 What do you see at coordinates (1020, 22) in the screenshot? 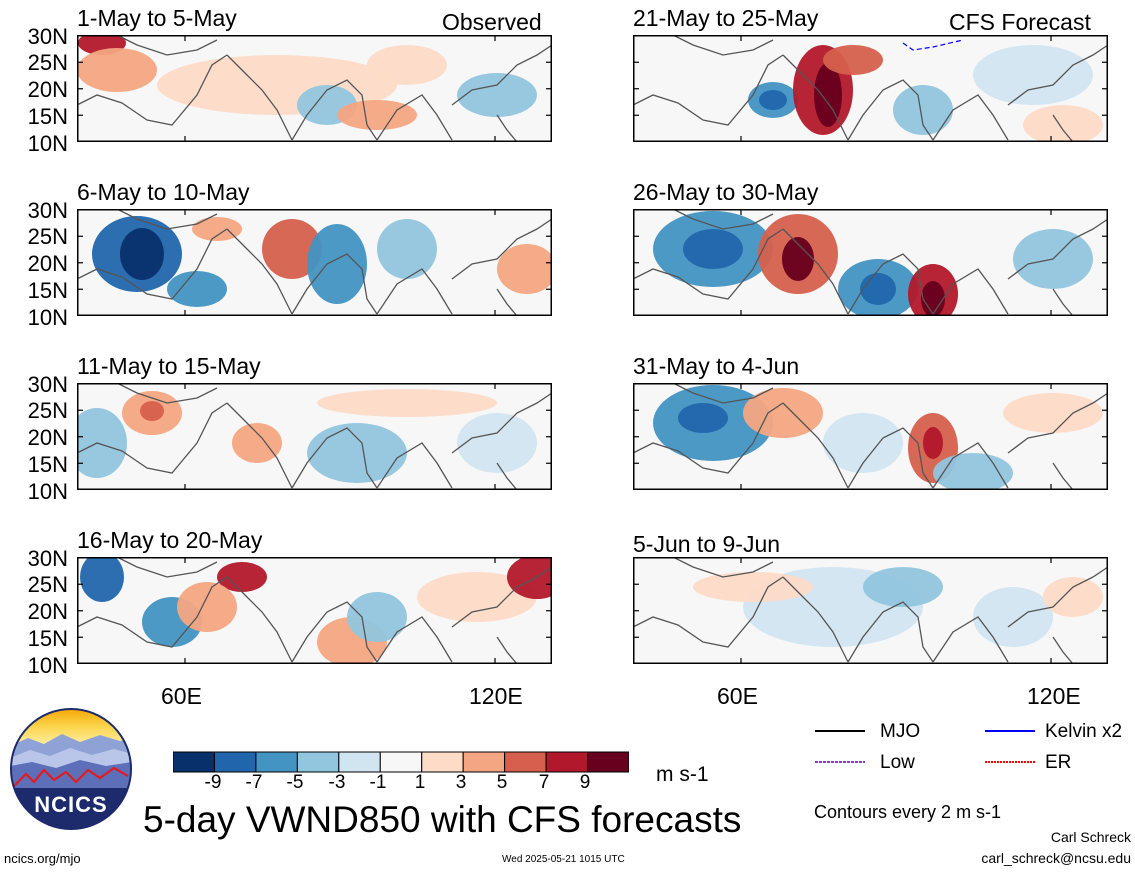
I see `cfs-forecast-label: CFS Forecast` at bounding box center [1020, 22].